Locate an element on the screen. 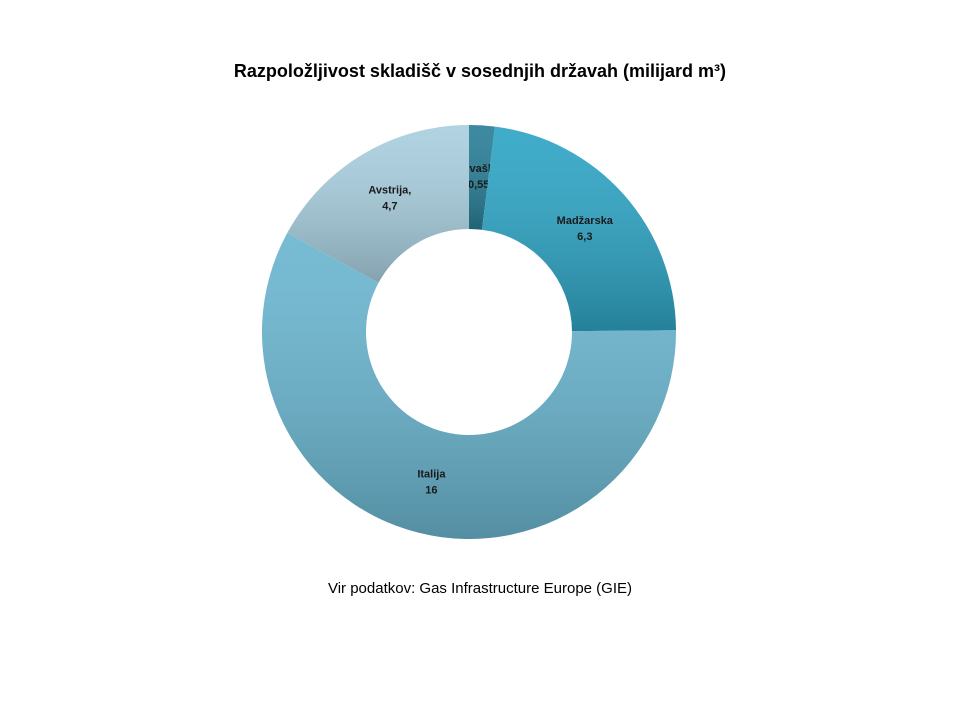  data-label-value: 0,55 is located at coordinates (478, 185).